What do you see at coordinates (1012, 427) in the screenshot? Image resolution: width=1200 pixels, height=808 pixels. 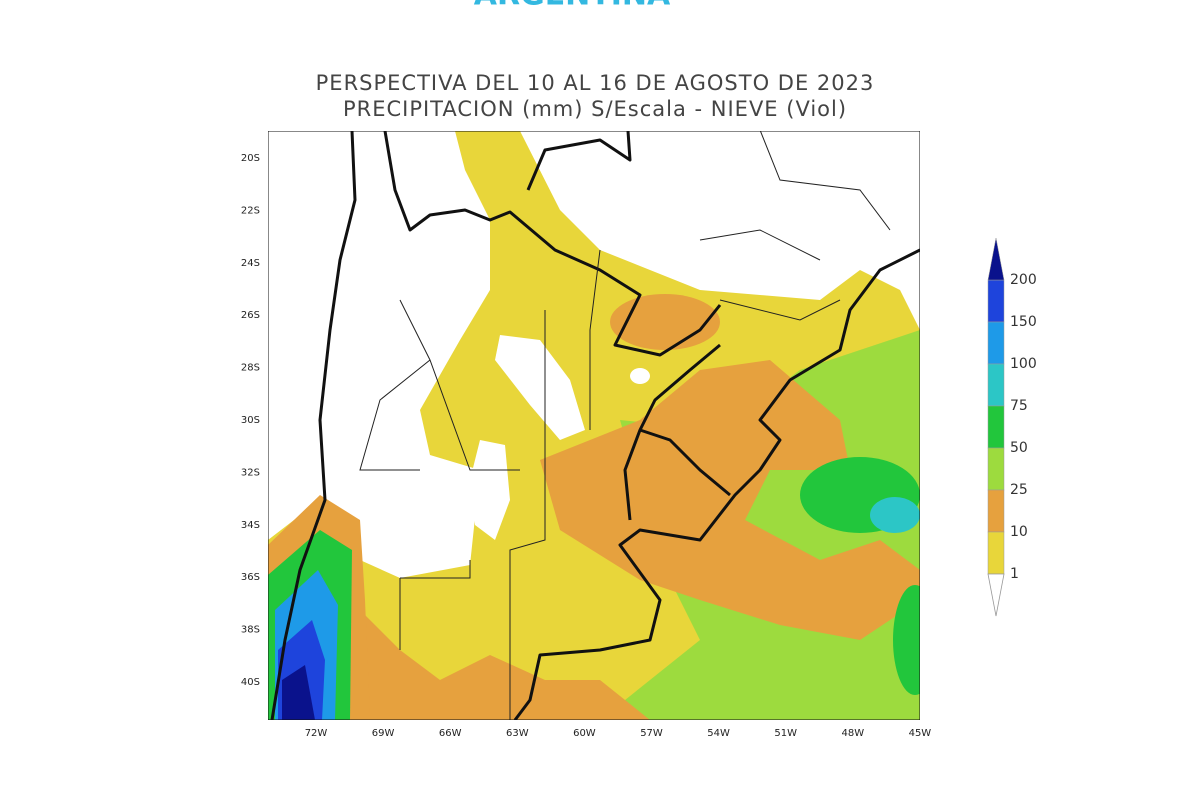 I see `legend: 1 10 25 50 75 100 150 200` at bounding box center [1012, 427].